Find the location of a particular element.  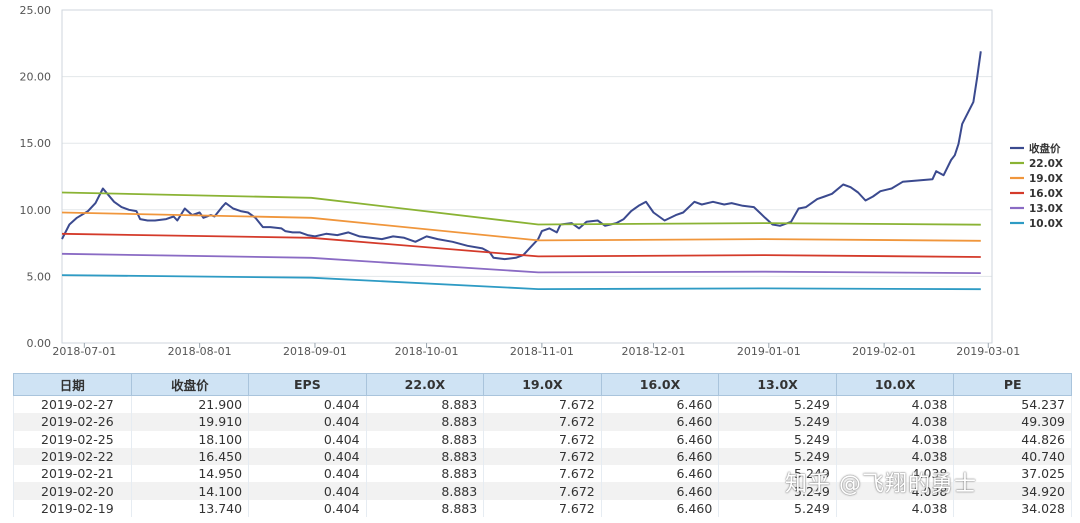

x-tick-label: 2018-10-01 is located at coordinates (427, 351).